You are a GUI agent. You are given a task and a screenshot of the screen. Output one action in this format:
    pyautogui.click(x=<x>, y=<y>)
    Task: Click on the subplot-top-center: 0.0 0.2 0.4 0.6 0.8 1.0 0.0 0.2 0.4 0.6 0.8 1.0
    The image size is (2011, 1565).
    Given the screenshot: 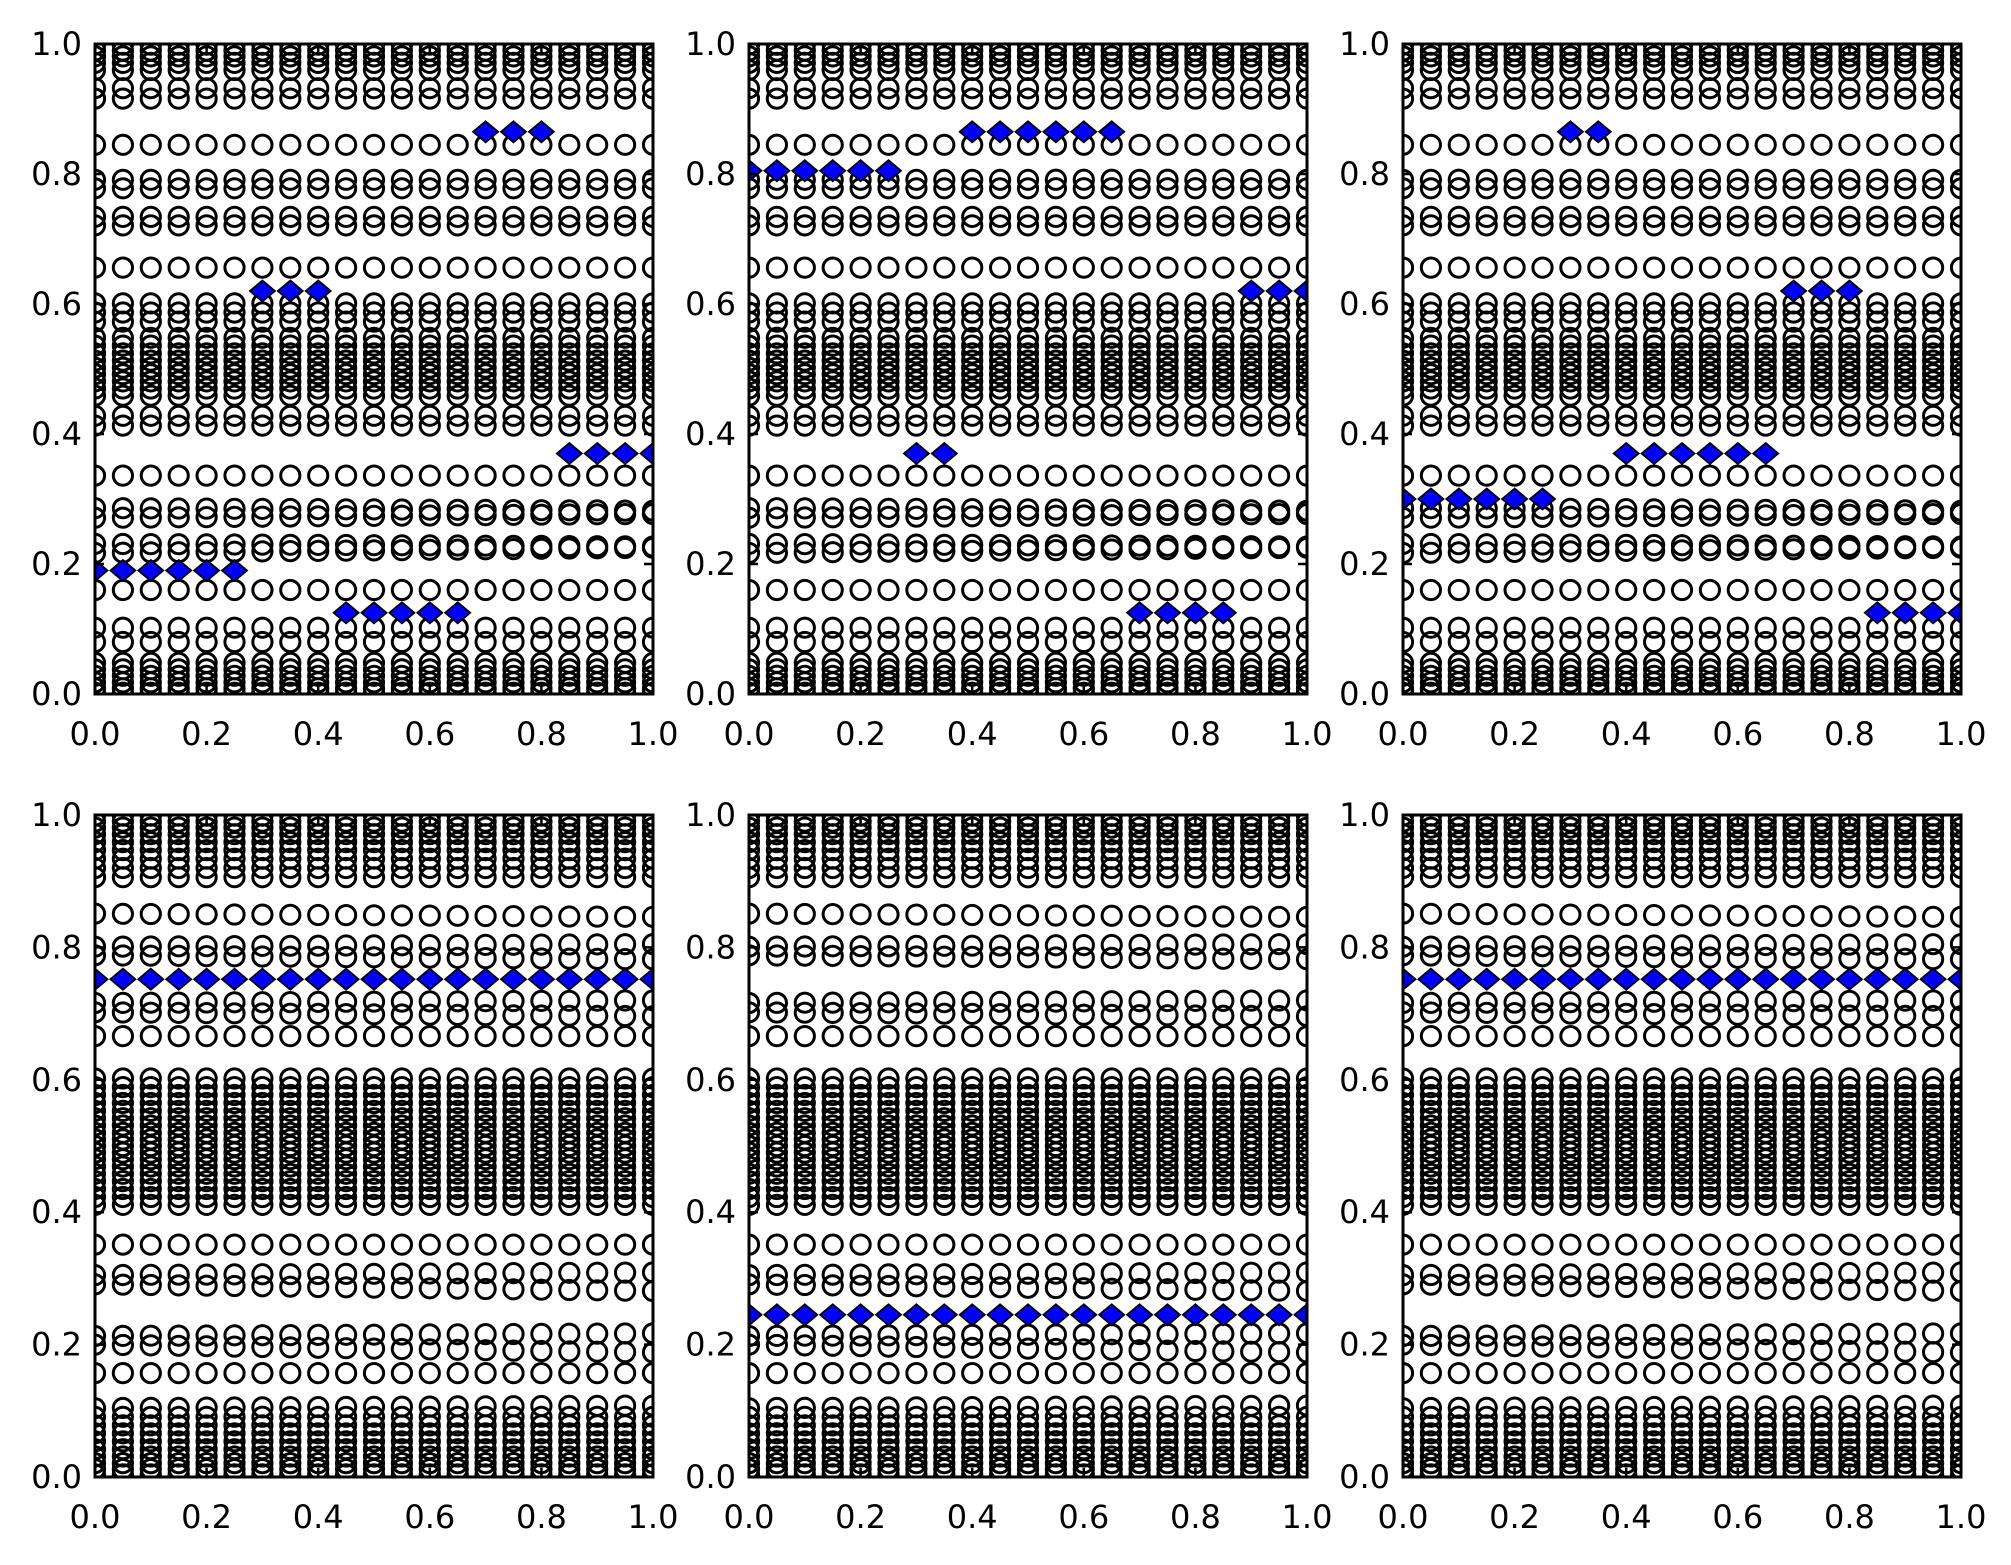 What is the action you would take?
    pyautogui.click(x=1008, y=389)
    